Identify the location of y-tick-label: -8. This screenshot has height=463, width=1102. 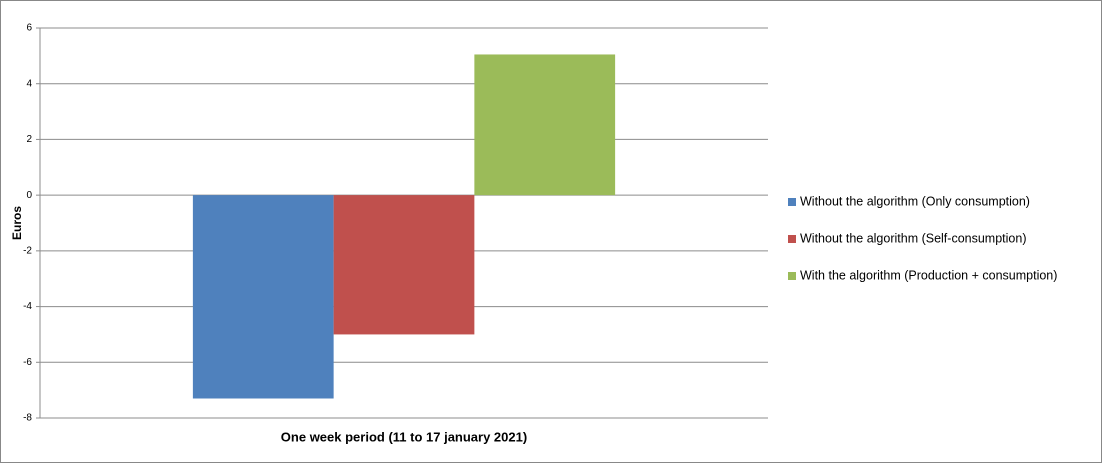
(27, 418).